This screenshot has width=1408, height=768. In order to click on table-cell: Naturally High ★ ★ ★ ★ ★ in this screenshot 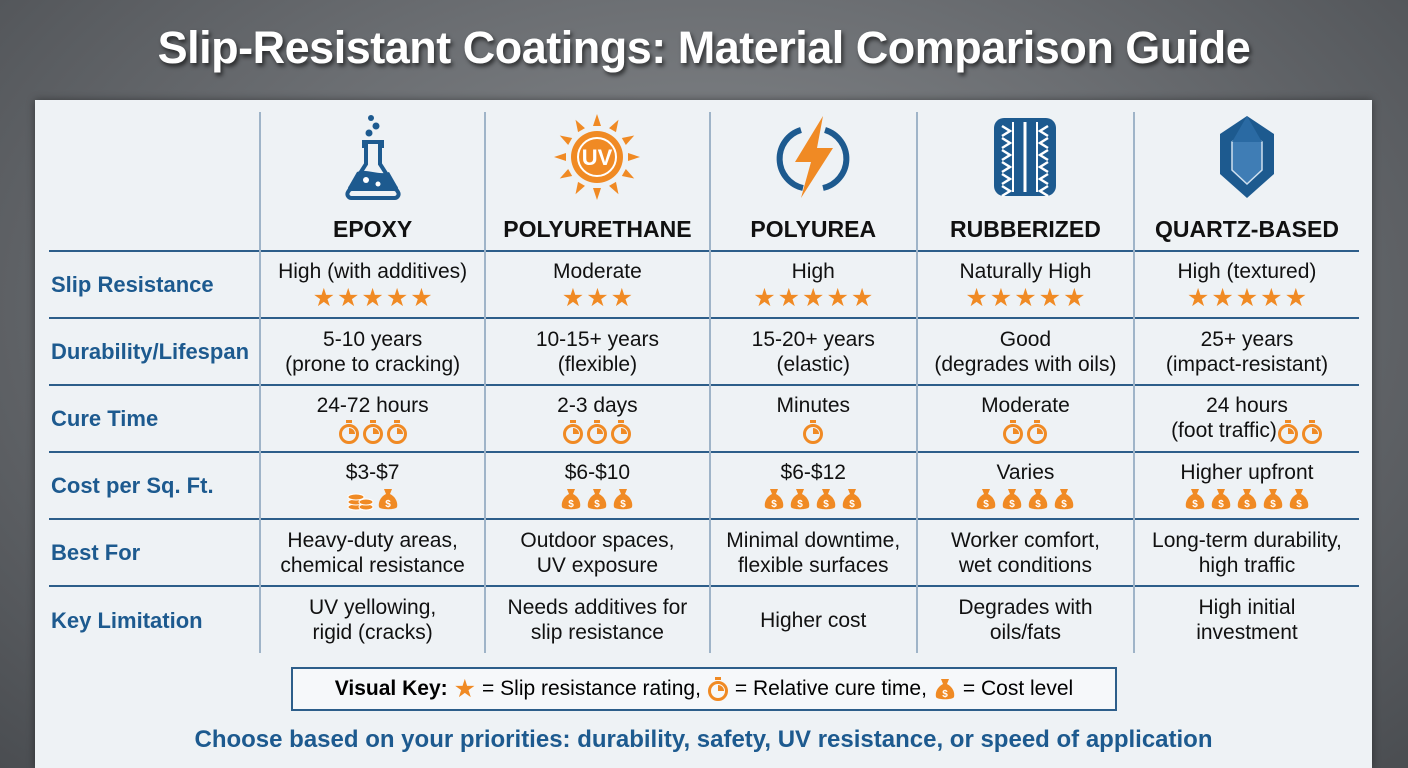, I will do `click(1024, 284)`.